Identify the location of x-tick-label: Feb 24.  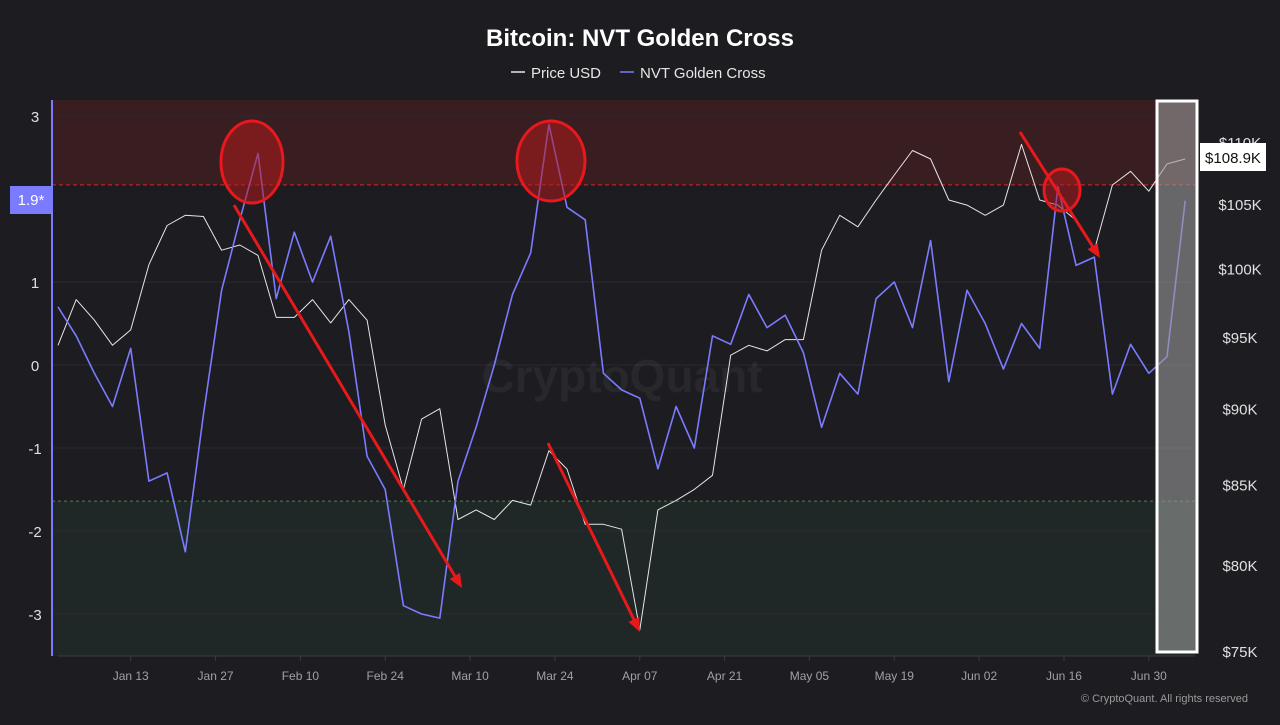
(386, 676).